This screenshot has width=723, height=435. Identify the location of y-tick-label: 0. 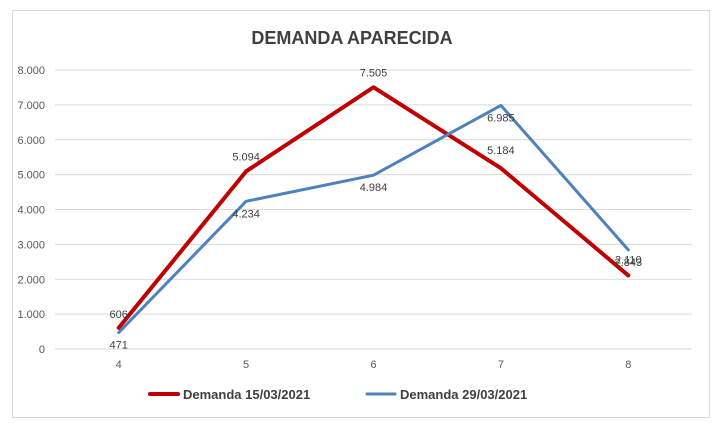
(42, 350).